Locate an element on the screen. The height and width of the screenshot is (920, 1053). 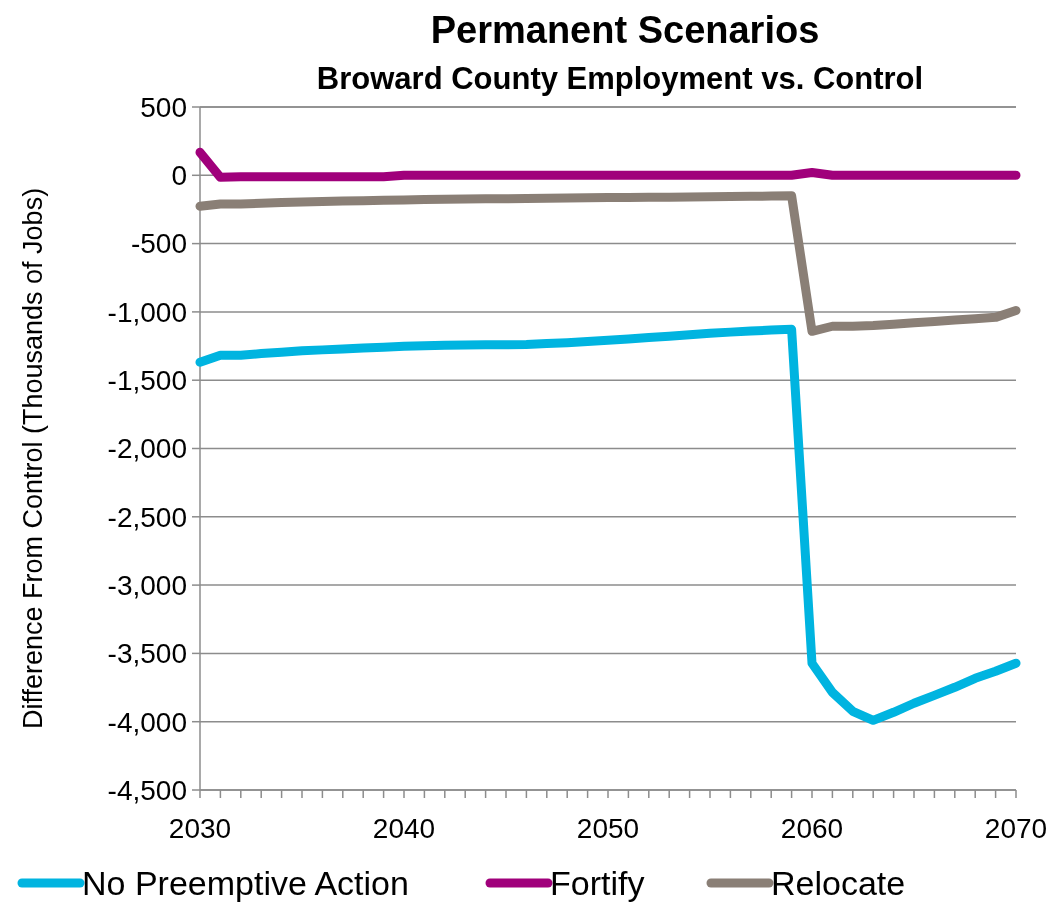
legend-label: Relocate is located at coordinates (838, 883).